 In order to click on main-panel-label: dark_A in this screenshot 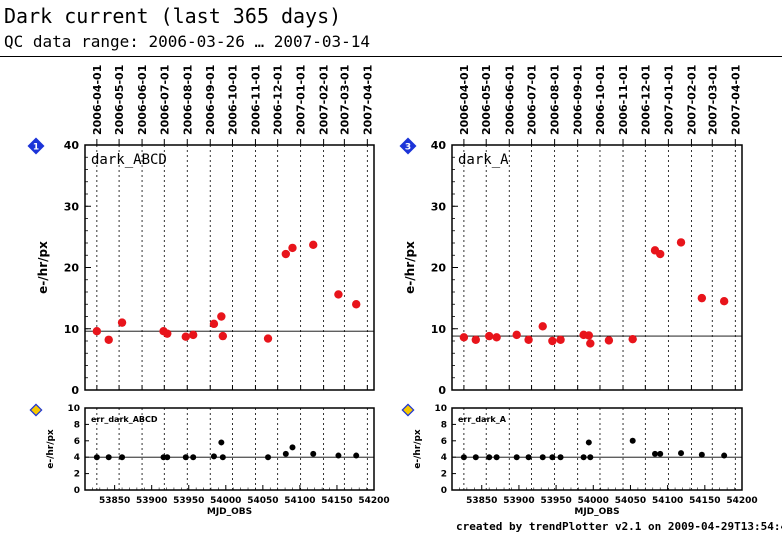, I will do `click(483, 160)`.